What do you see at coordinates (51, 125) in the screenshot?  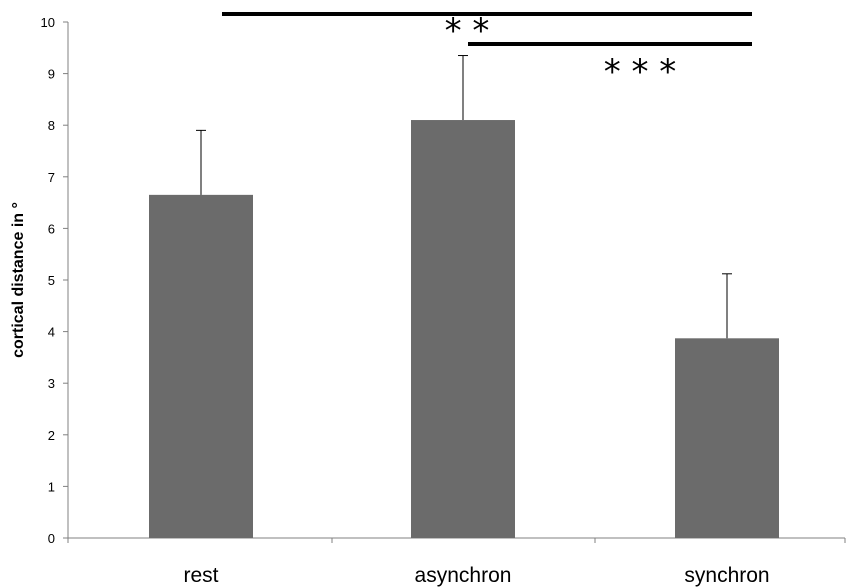 I see `y-tick-label: 8` at bounding box center [51, 125].